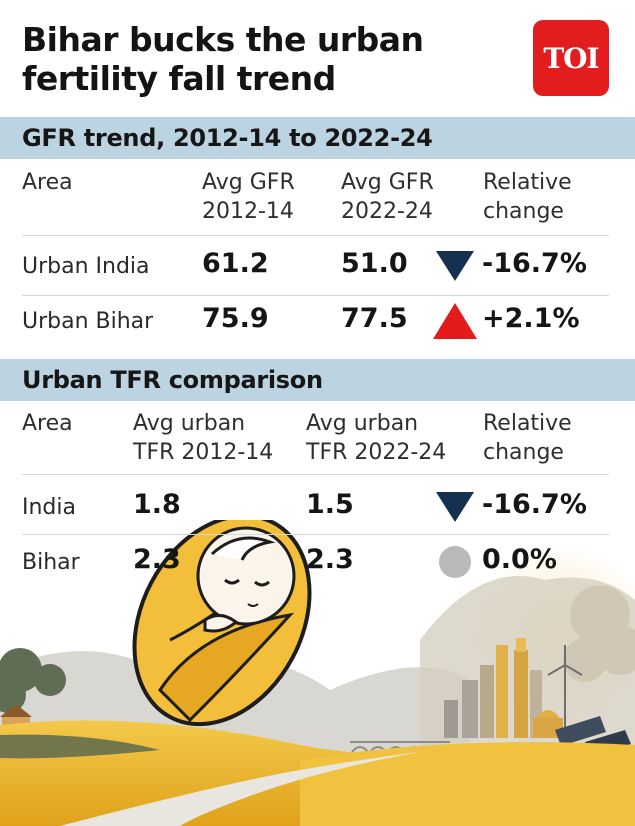 The height and width of the screenshot is (826, 635). I want to click on gfr-col-change-line1: Relative, so click(527, 182).